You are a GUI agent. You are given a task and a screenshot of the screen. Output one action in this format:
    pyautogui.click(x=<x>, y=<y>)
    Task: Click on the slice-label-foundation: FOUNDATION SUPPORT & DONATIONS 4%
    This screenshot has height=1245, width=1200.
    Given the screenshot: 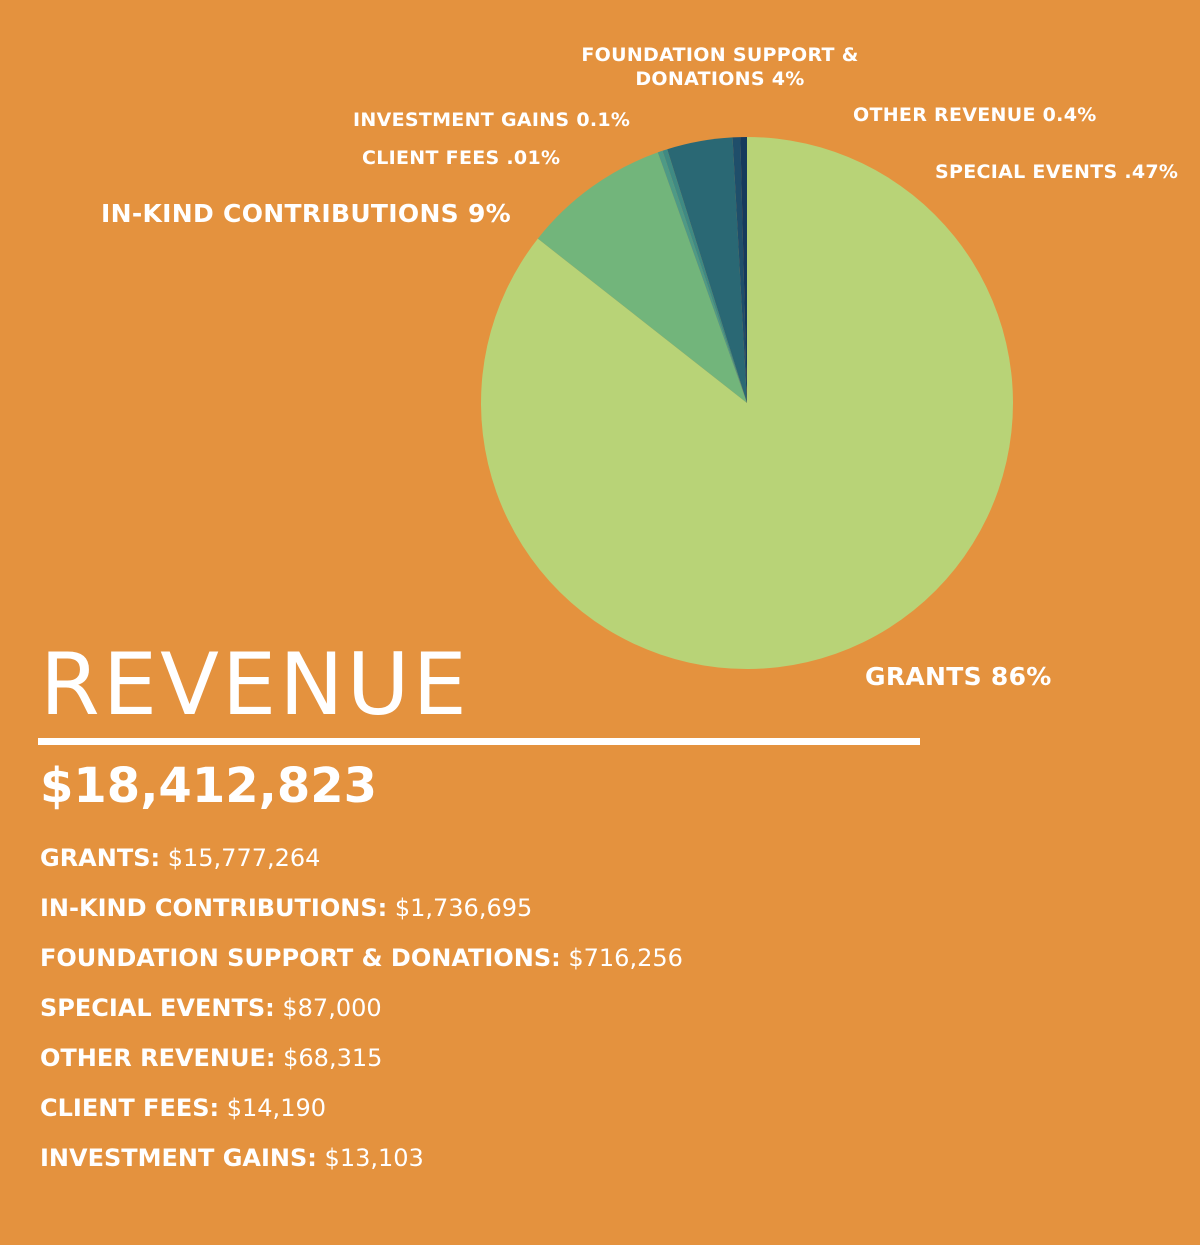 What is the action you would take?
    pyautogui.click(x=720, y=68)
    